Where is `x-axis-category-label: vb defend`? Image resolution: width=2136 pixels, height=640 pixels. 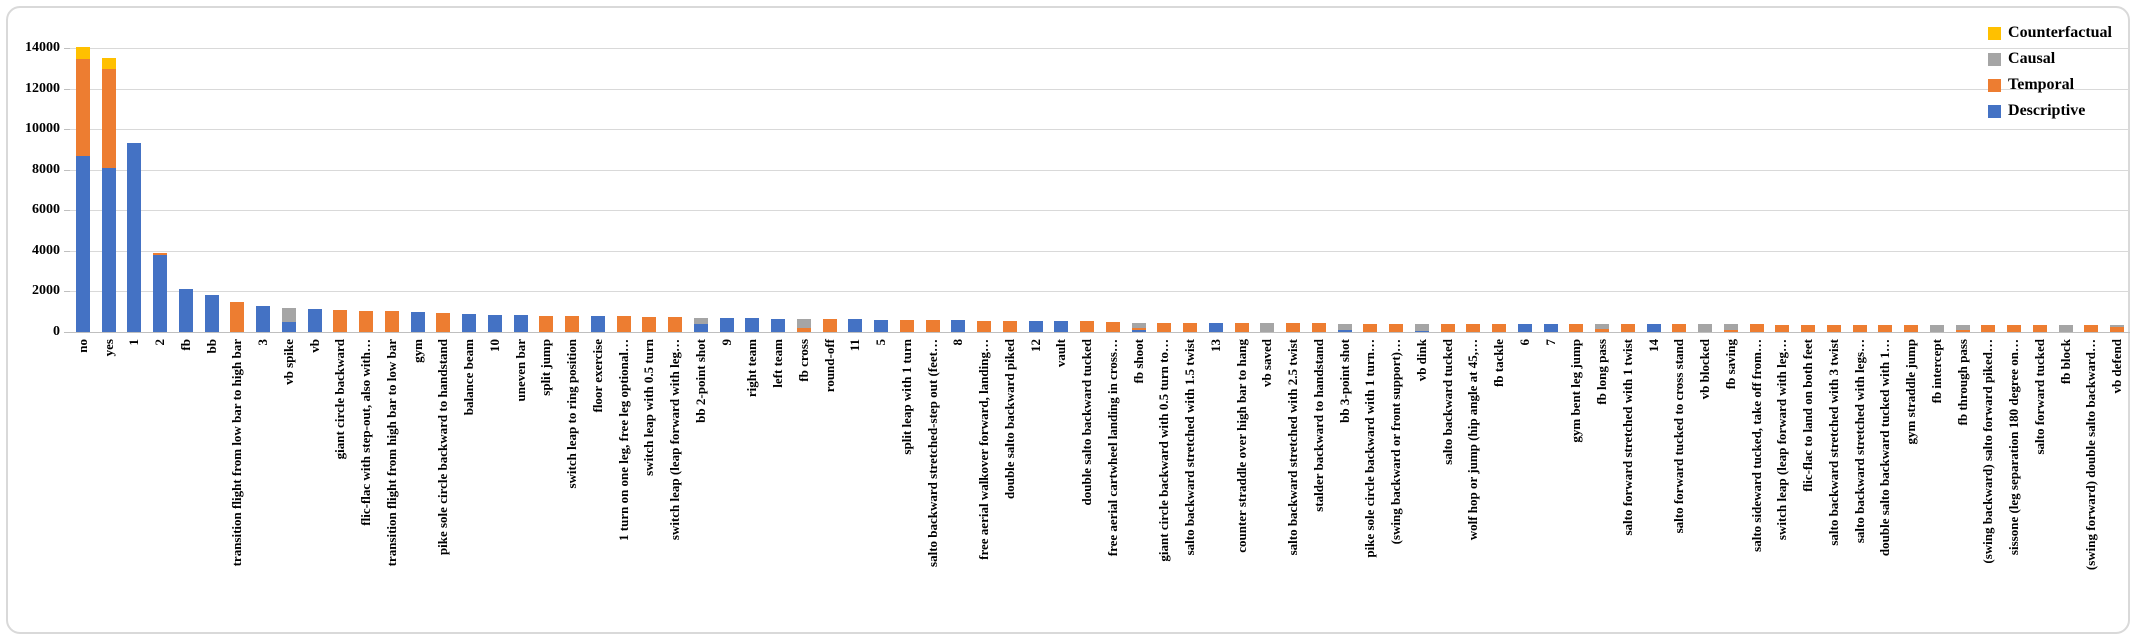 x-axis-category-label: vb defend is located at coordinates (2117, 366).